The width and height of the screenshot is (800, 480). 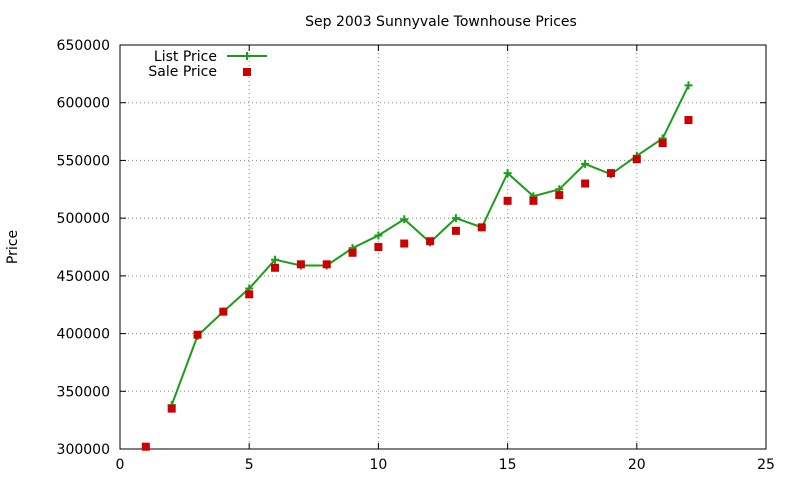 What do you see at coordinates (247, 72) in the screenshot?
I see `legend-swatch-sale-price` at bounding box center [247, 72].